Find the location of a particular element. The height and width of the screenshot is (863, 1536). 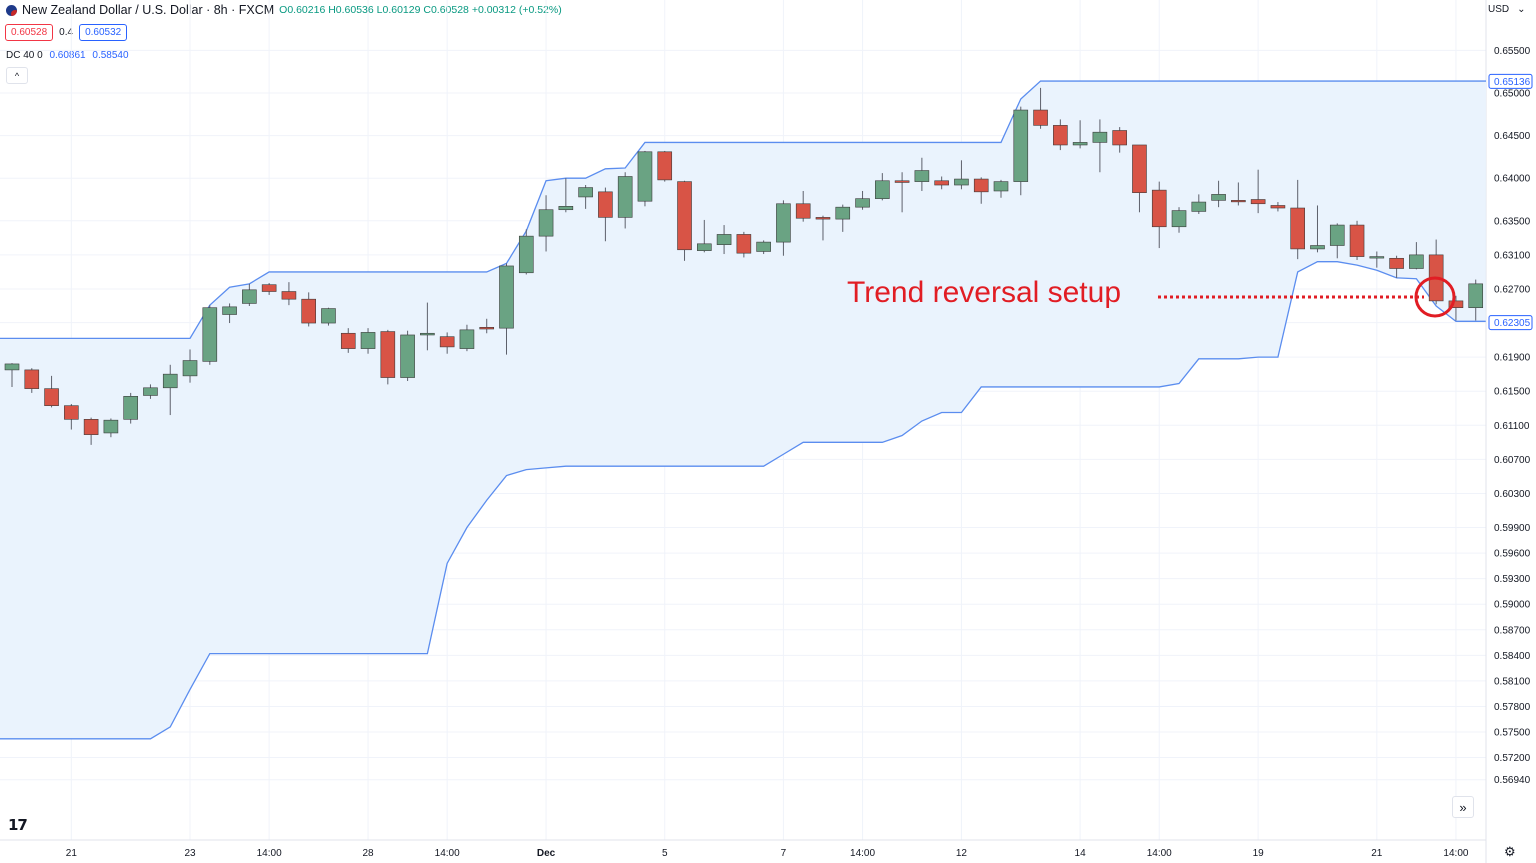

price-tick-label: 0.58400 is located at coordinates (1512, 656).